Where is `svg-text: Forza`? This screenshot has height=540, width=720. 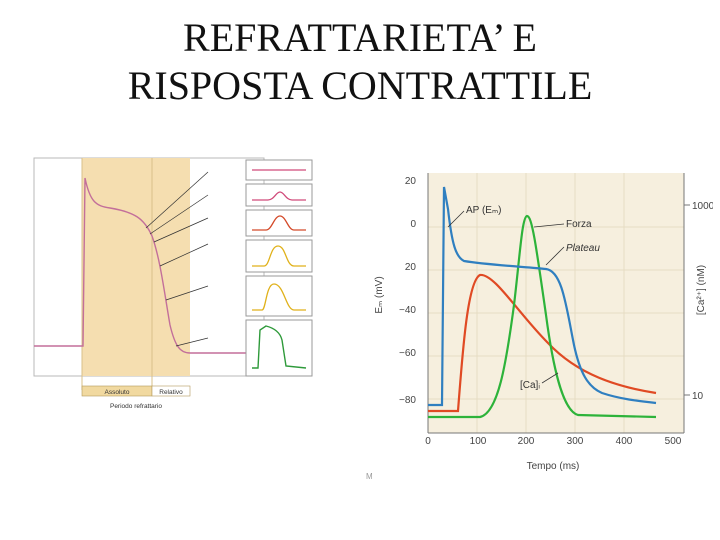 svg-text: Forza is located at coordinates (579, 224).